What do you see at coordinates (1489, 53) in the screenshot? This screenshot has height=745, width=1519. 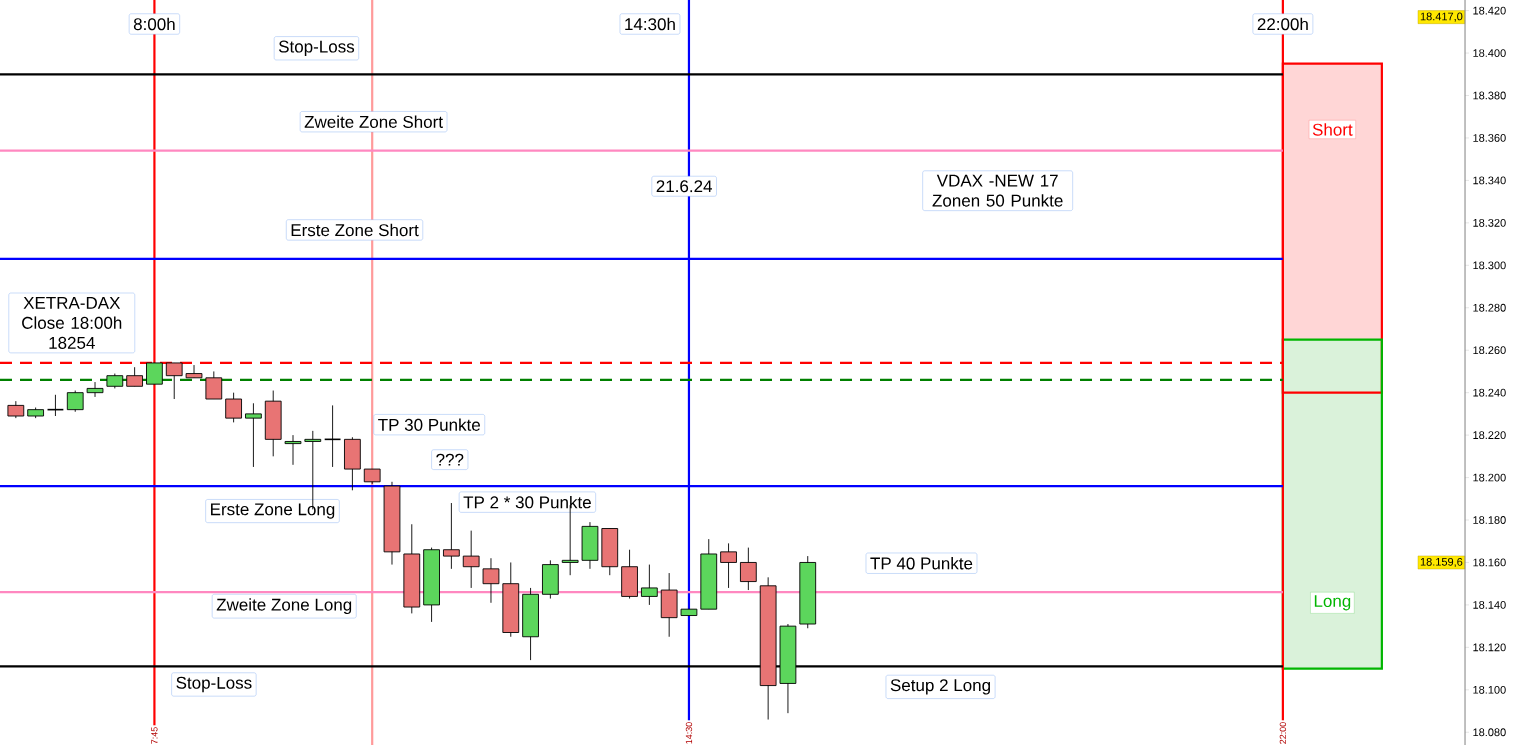 I see `y-tick-label: 18.400` at bounding box center [1489, 53].